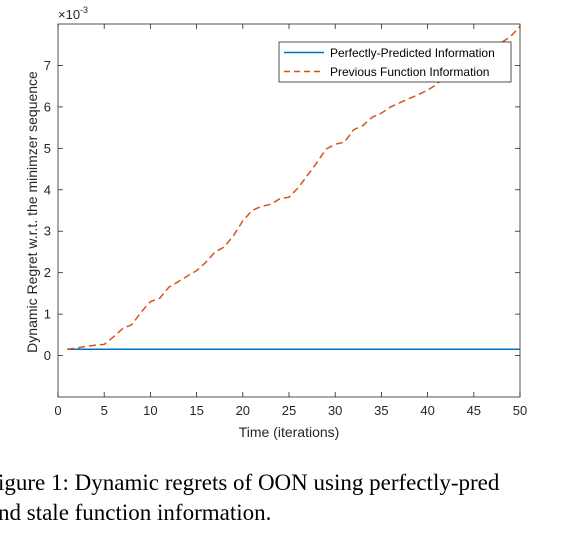  I want to click on caption-line-2: nd stale function information., so click(136, 512).